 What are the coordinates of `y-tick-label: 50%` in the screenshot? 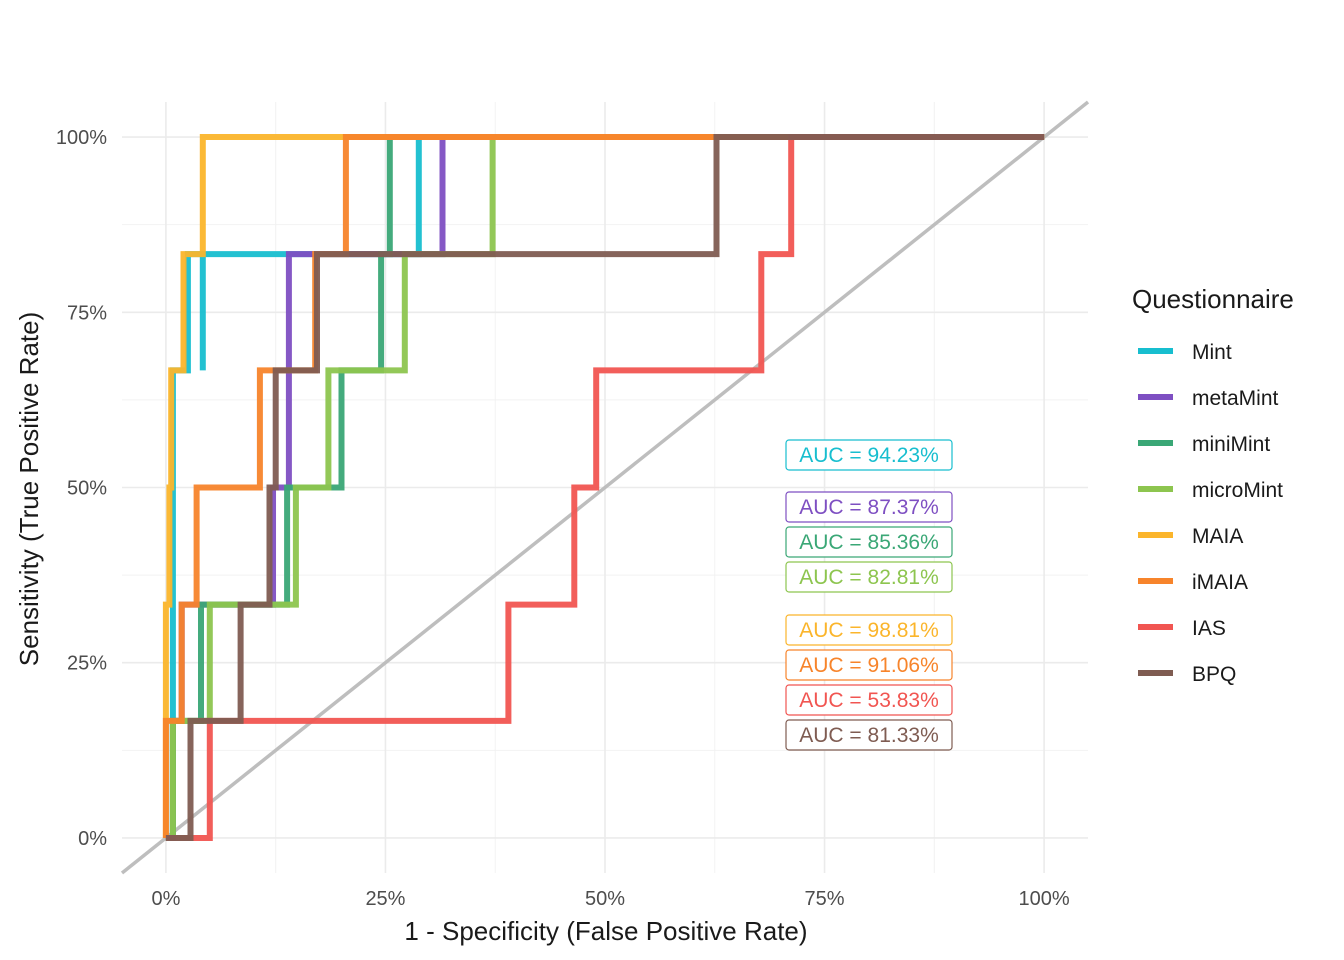 It's located at (87, 489).